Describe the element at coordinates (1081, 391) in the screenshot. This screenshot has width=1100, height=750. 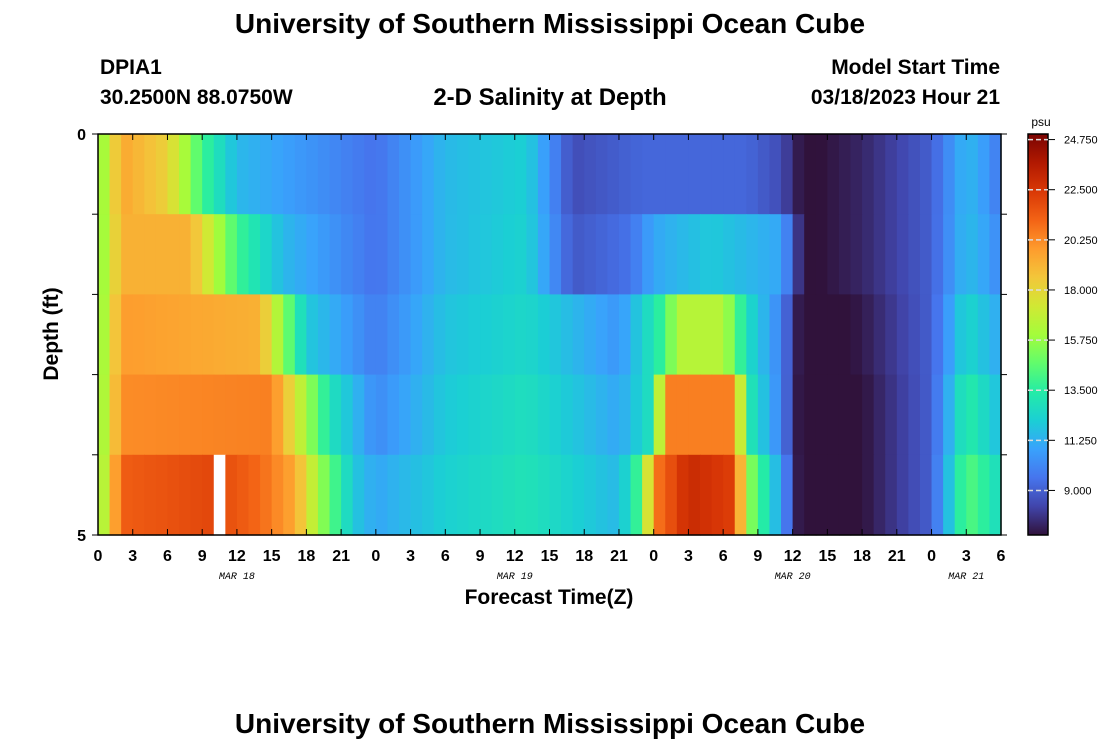
I see `colorbar-tick-label: 13.500` at that location.